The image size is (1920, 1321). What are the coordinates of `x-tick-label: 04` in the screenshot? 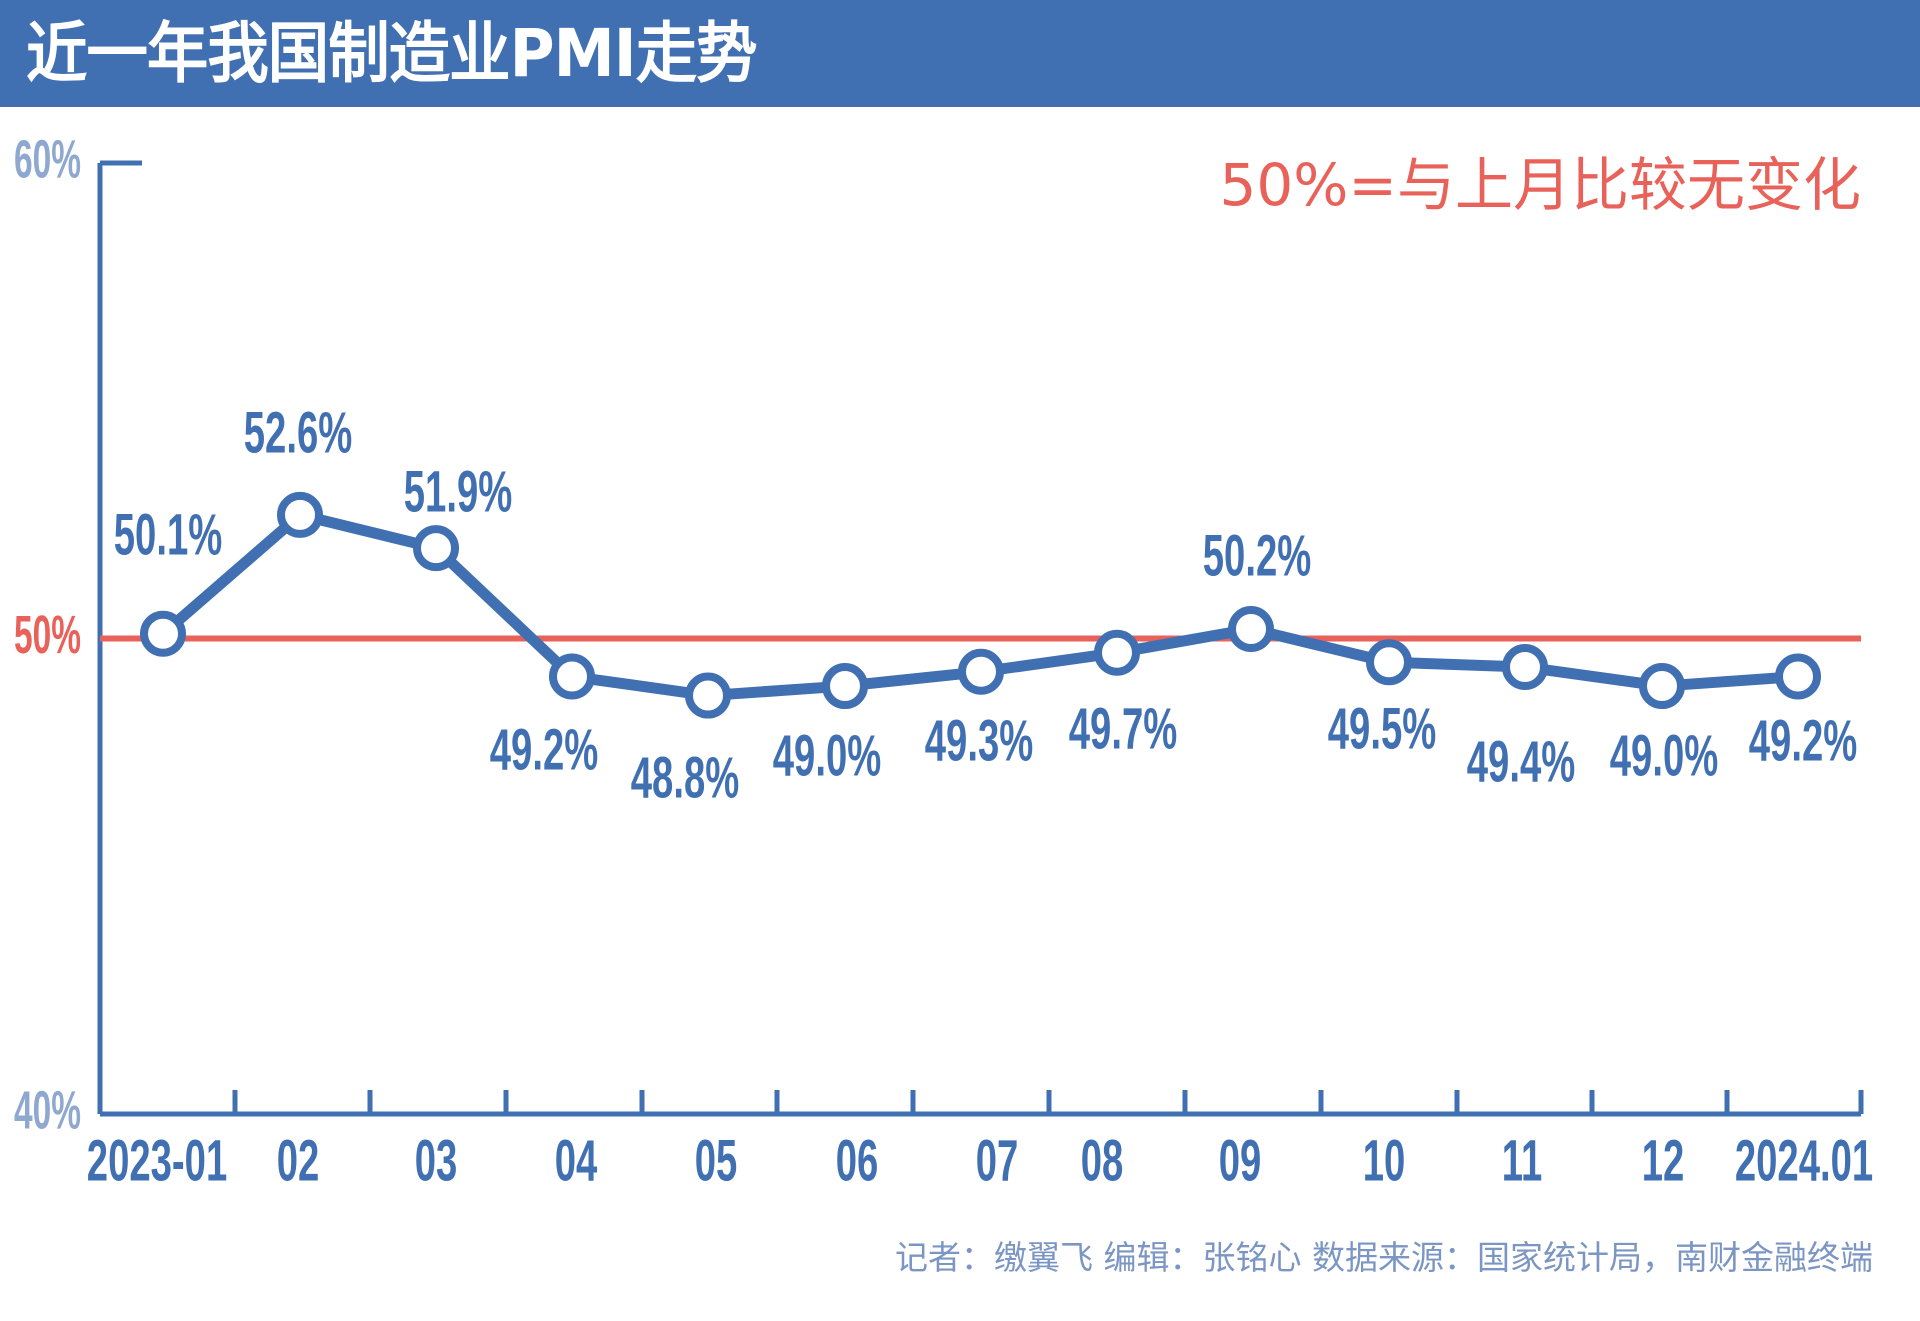 It's located at (576, 1162).